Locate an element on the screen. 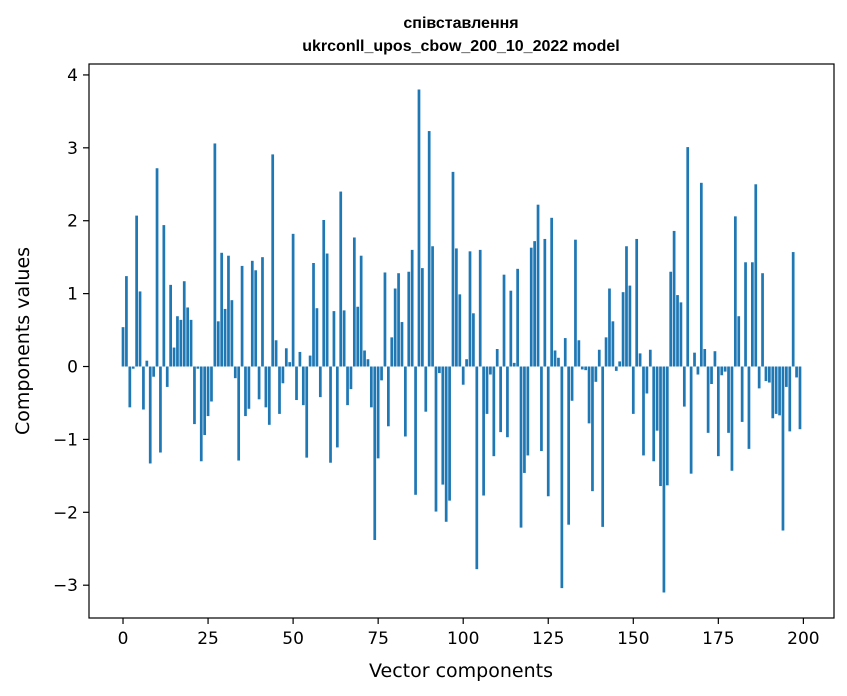  x-tick-label: 125 is located at coordinates (548, 639).